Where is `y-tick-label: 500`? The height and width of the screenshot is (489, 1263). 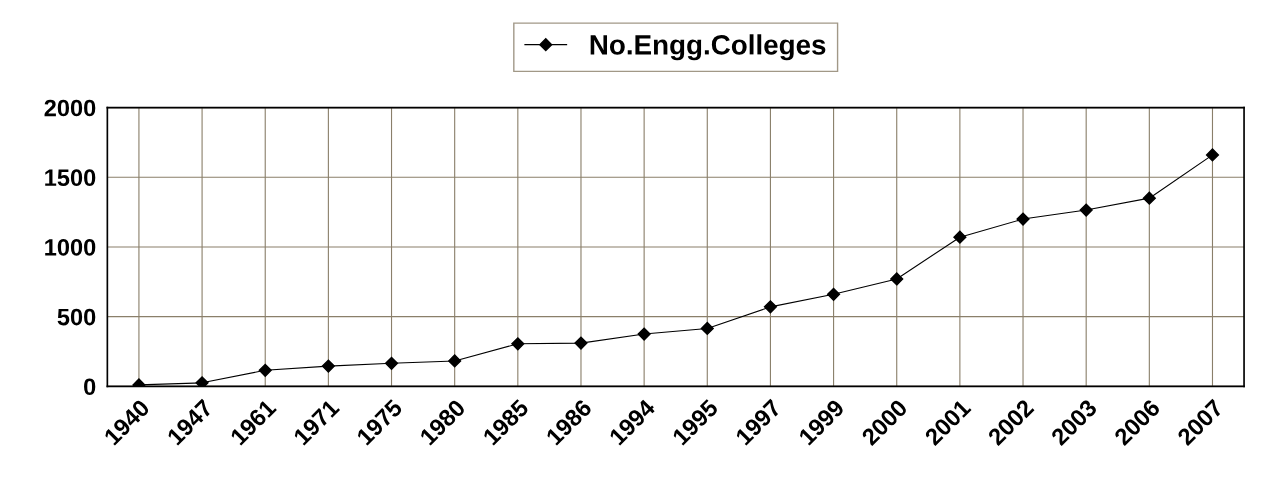 y-tick-label: 500 is located at coordinates (76, 317).